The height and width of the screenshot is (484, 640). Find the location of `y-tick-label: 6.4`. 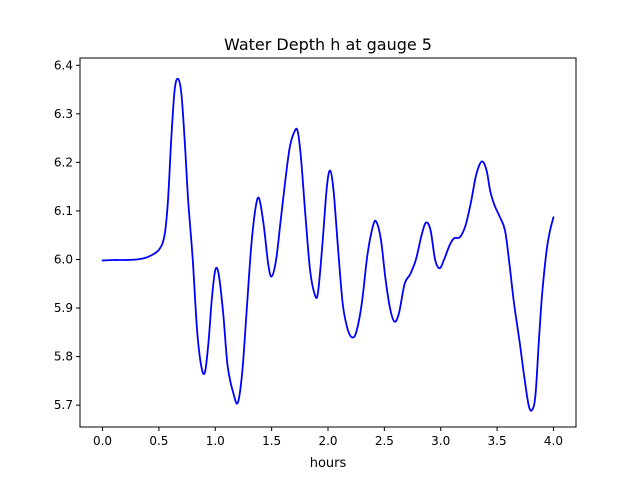

y-tick-label: 6.4 is located at coordinates (63, 65).